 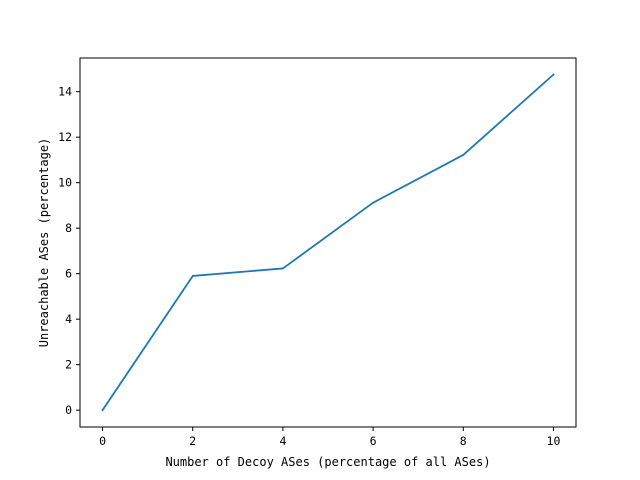 I want to click on x-tick-label: 8, so click(x=463, y=441).